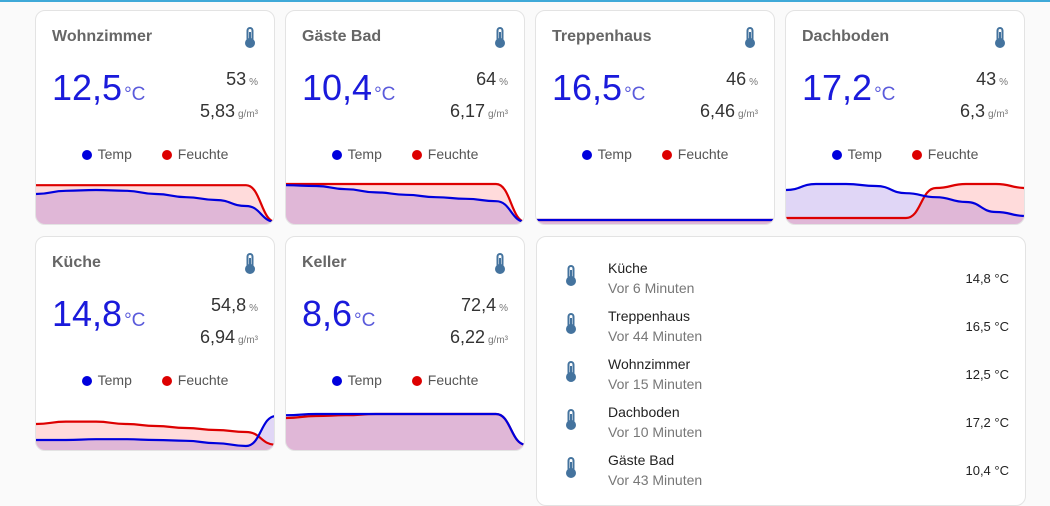 Image resolution: width=1050 pixels, height=506 pixels. Describe the element at coordinates (781, 467) in the screenshot. I see `entity-row: Gäste Bad Vor 43 Minuten 10,4 °C` at that location.